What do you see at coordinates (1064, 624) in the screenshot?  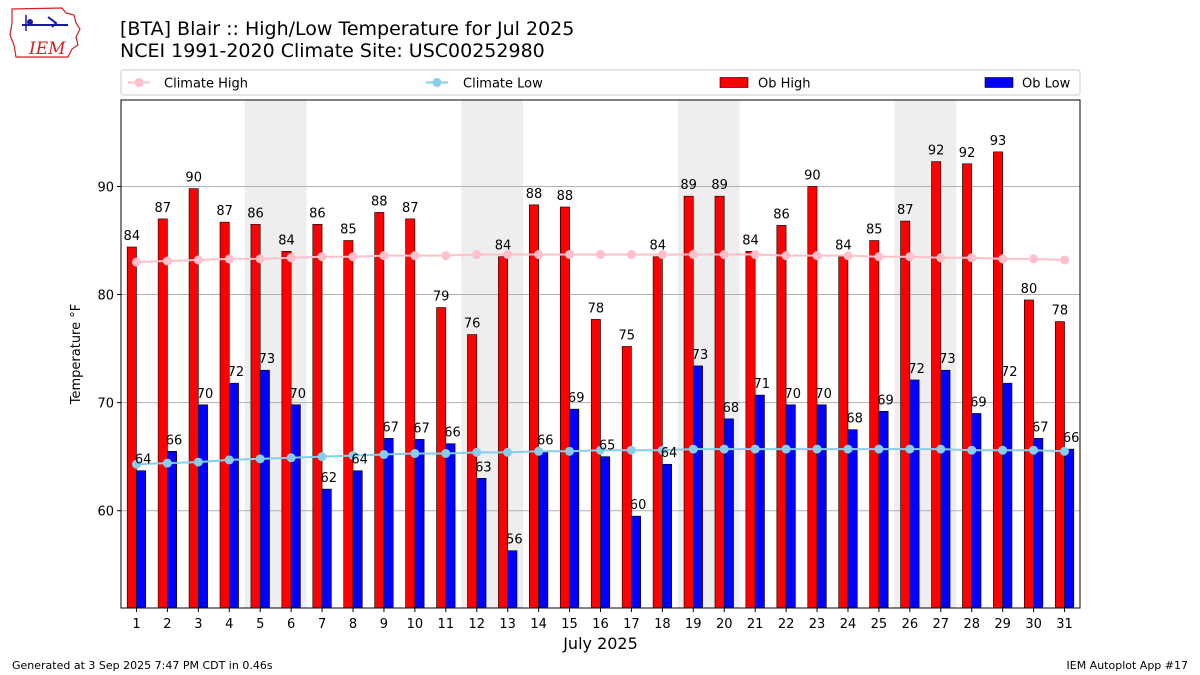 I see `xtick-label-31: 31` at bounding box center [1064, 624].